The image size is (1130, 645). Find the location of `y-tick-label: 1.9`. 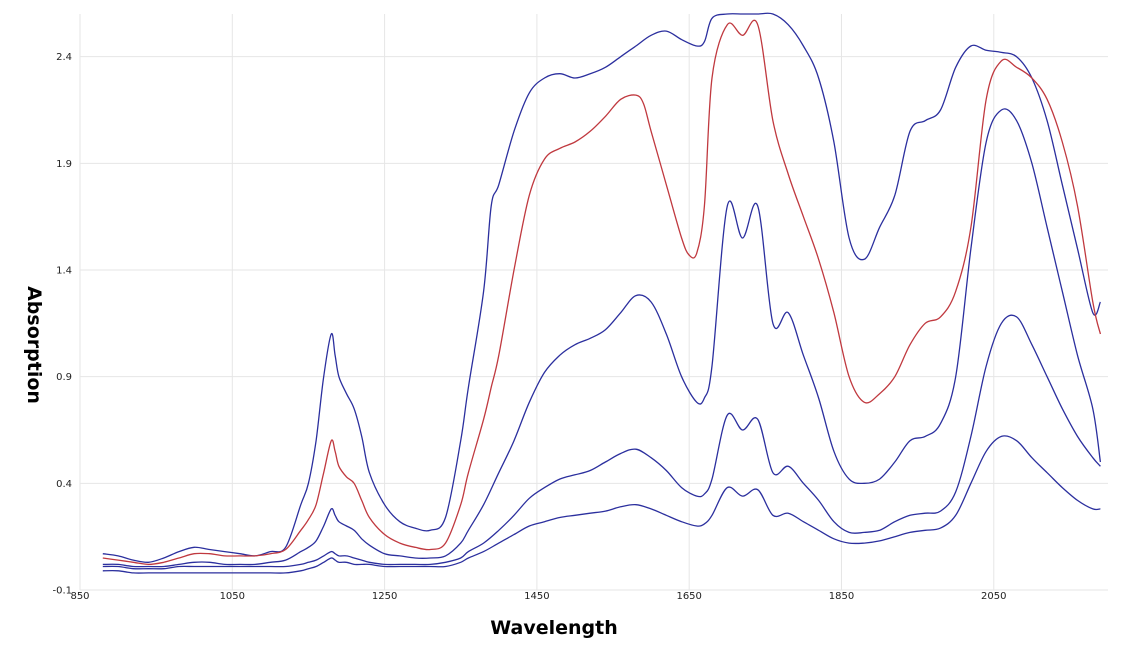

y-tick-label: 1.9 is located at coordinates (64, 164).